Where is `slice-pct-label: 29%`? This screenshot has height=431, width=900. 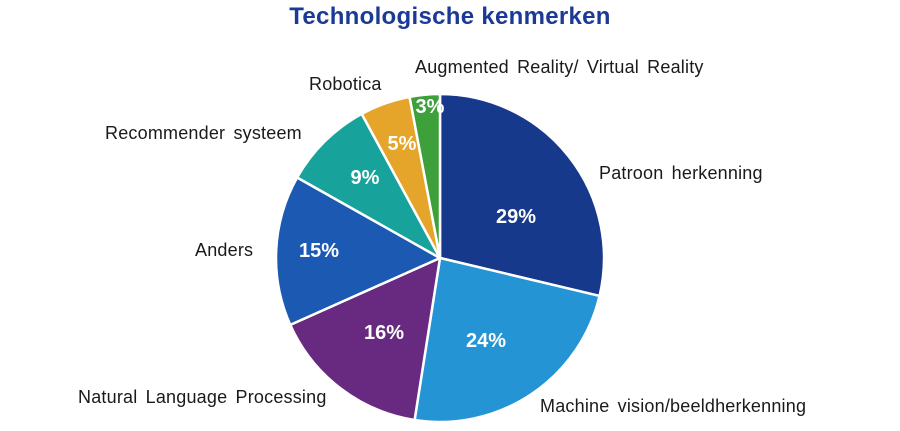
slice-pct-label: 29% is located at coordinates (516, 217).